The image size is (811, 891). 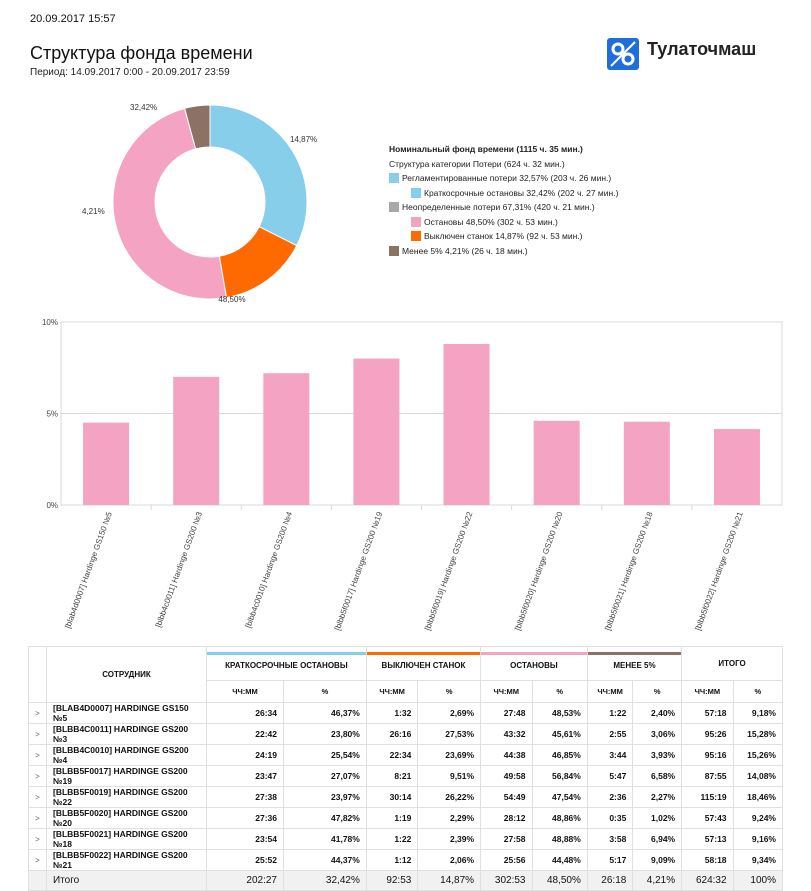 What do you see at coordinates (324, 776) in the screenshot?
I see `percent-cell: 27,07%` at bounding box center [324, 776].